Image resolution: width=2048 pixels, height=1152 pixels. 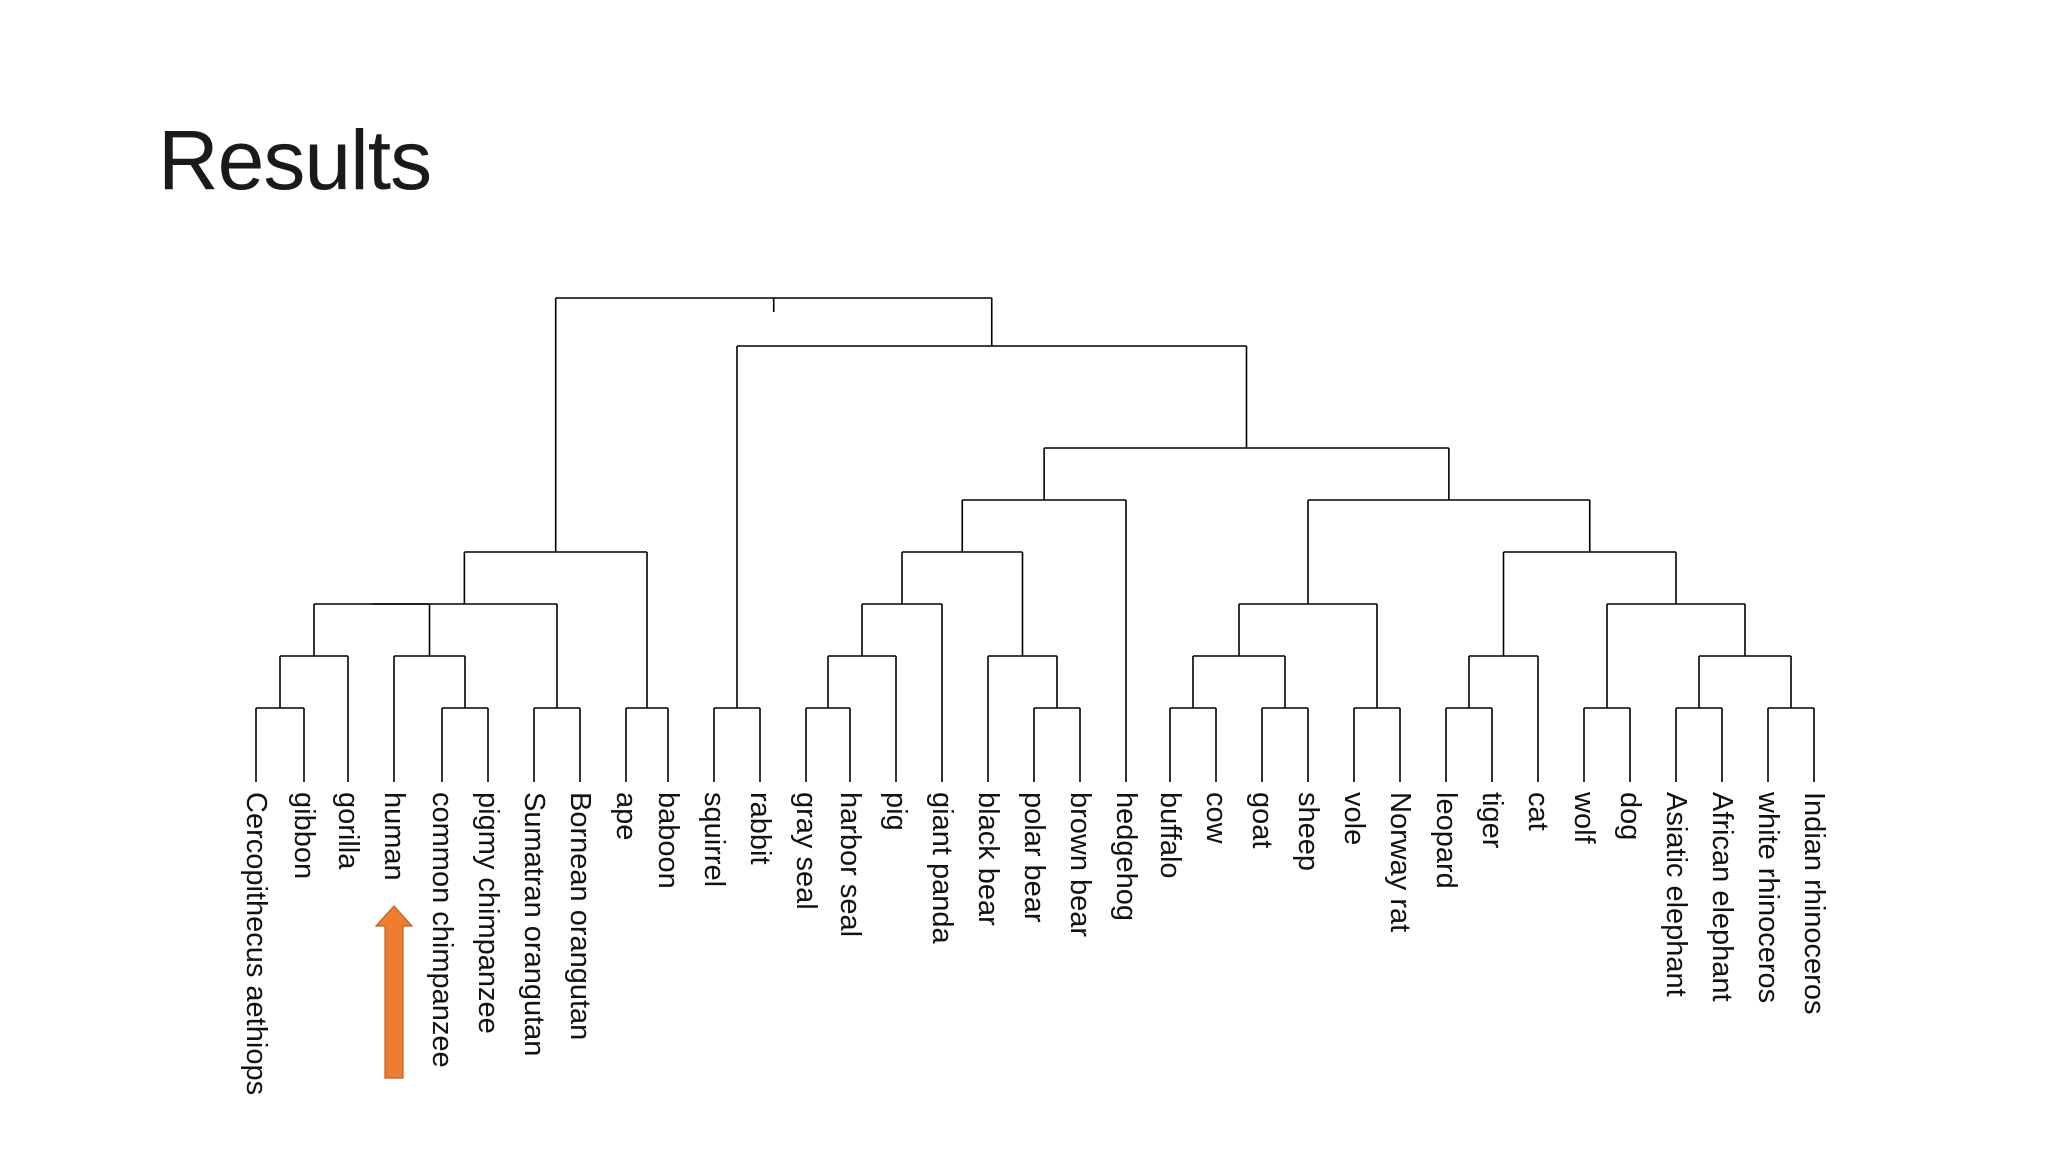 What do you see at coordinates (942, 868) in the screenshot?
I see `leaf-label: giant panda` at bounding box center [942, 868].